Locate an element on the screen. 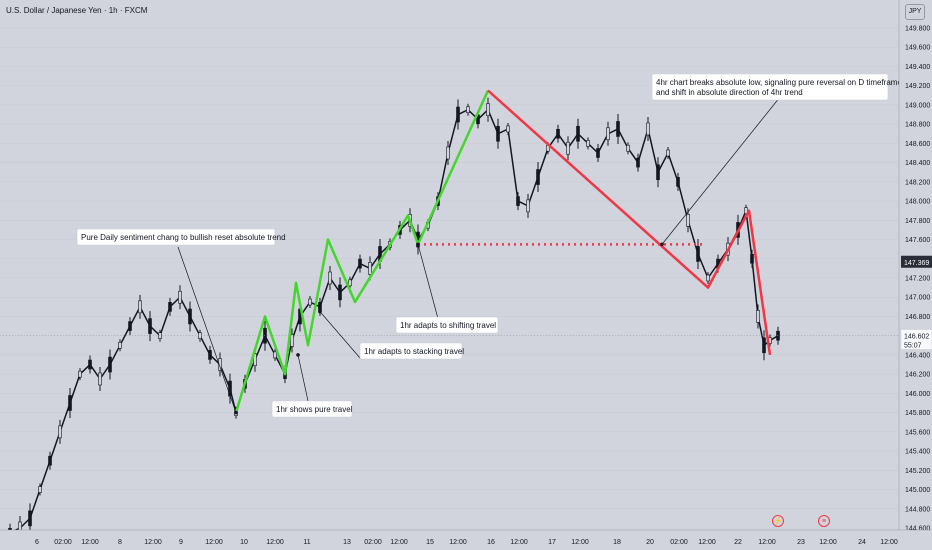 The height and width of the screenshot is (550, 932). y-tick-label: 145.200 is located at coordinates (917, 471).